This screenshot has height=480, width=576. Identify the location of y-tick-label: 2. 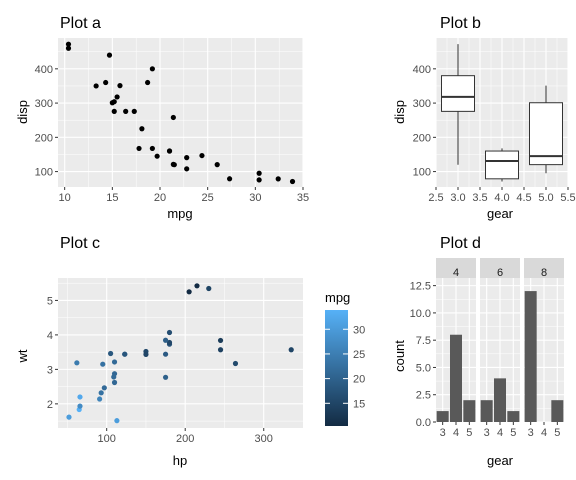
(50, 405).